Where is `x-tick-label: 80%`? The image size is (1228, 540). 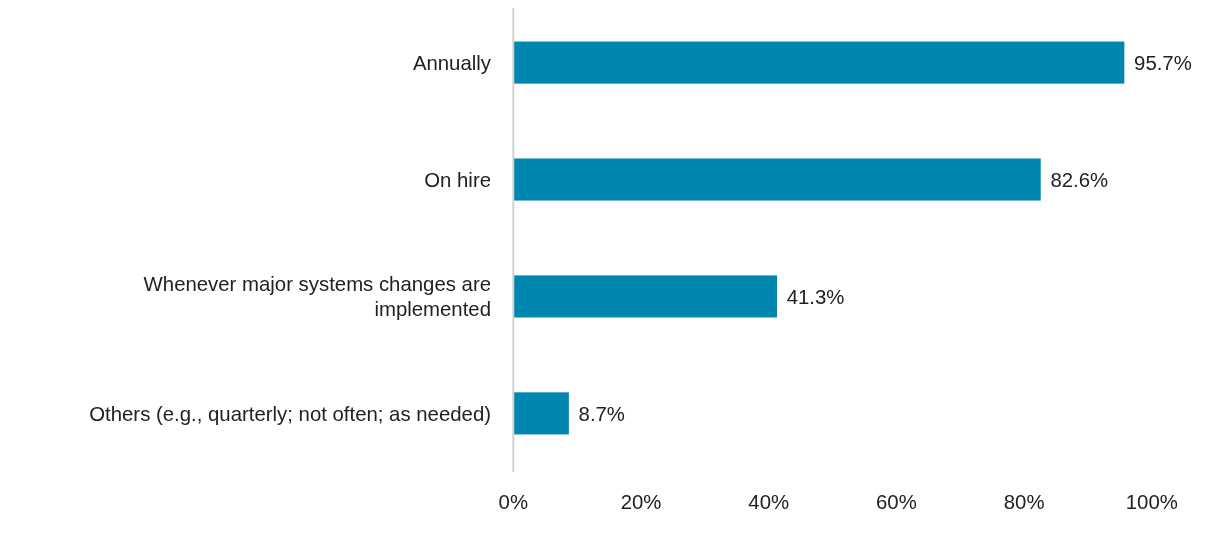 x-tick-label: 80% is located at coordinates (1024, 502).